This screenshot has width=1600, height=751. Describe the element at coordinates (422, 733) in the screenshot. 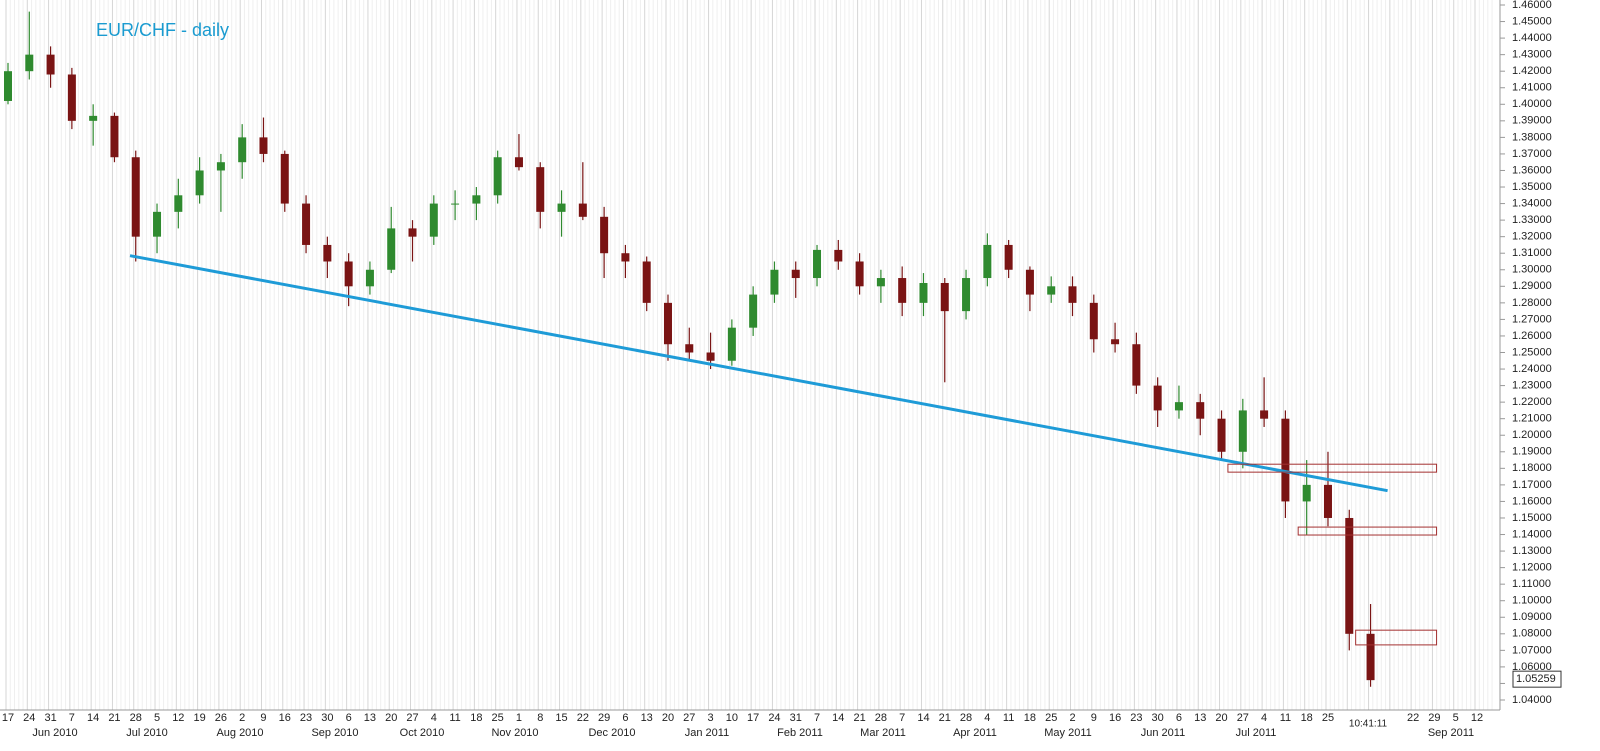

I see `month-label: Oct 2010` at that location.